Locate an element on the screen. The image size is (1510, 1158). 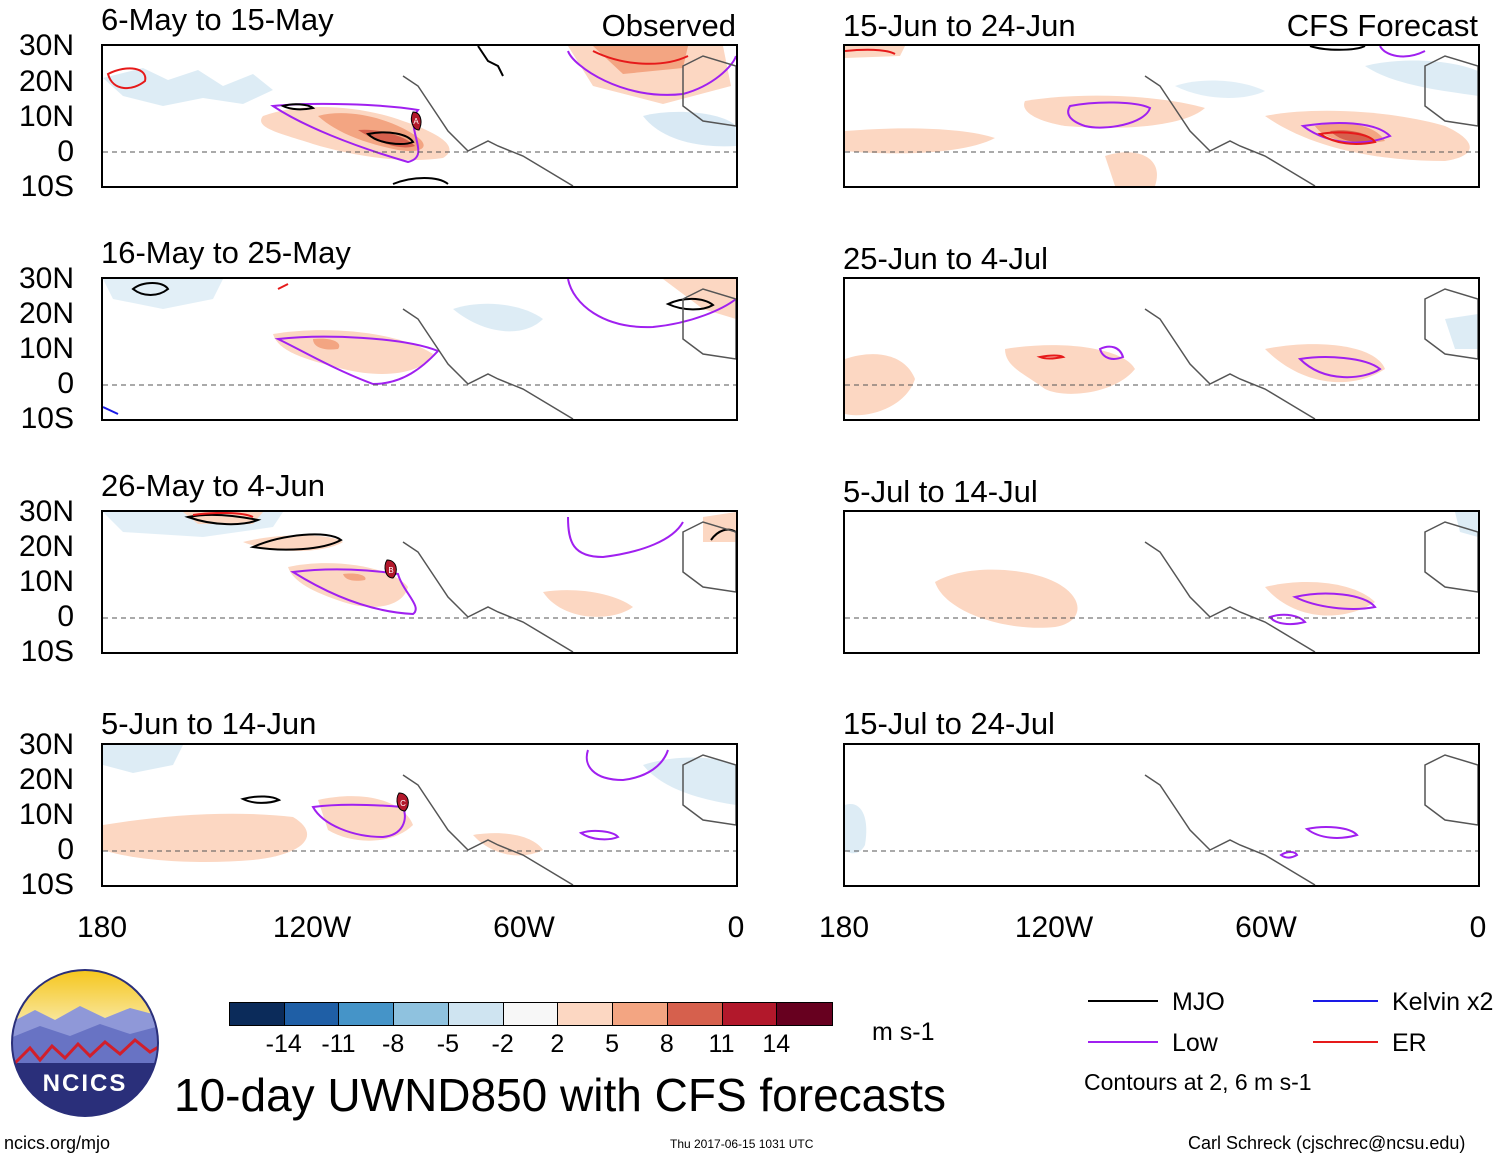
panel-title-observed-4: 5-Jun to 14-Jun is located at coordinates (209, 723).